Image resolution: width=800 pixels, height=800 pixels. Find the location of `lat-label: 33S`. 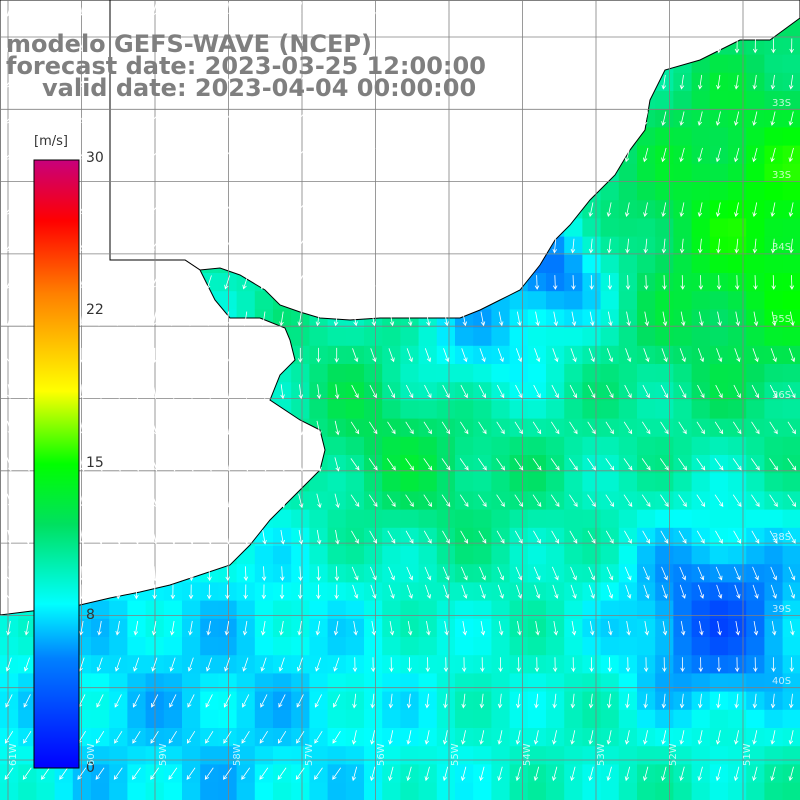

lat-label: 33S is located at coordinates (782, 175).